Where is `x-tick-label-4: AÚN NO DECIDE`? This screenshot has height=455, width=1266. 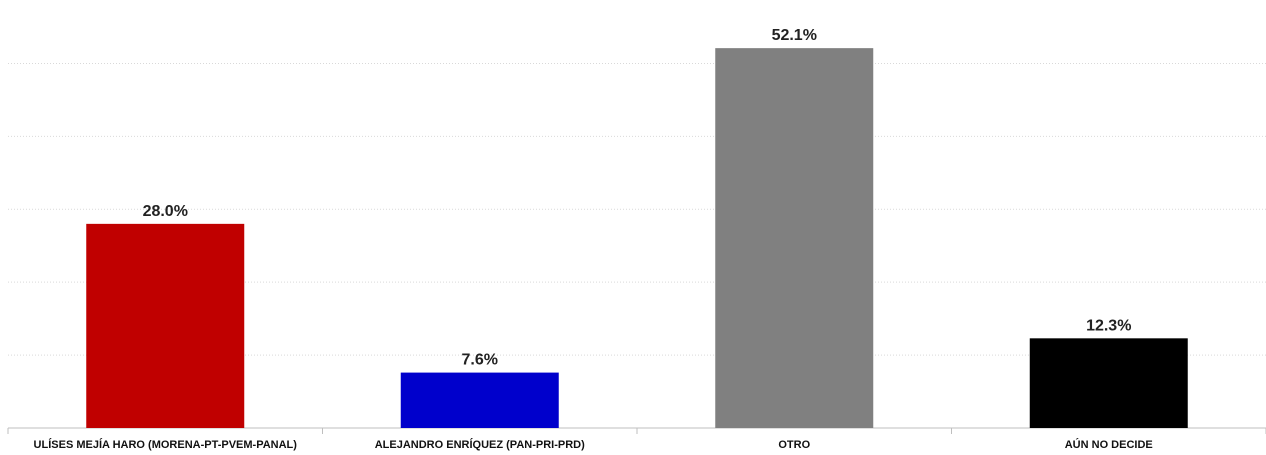
x-tick-label-4: AÚN NO DECIDE is located at coordinates (1109, 444).